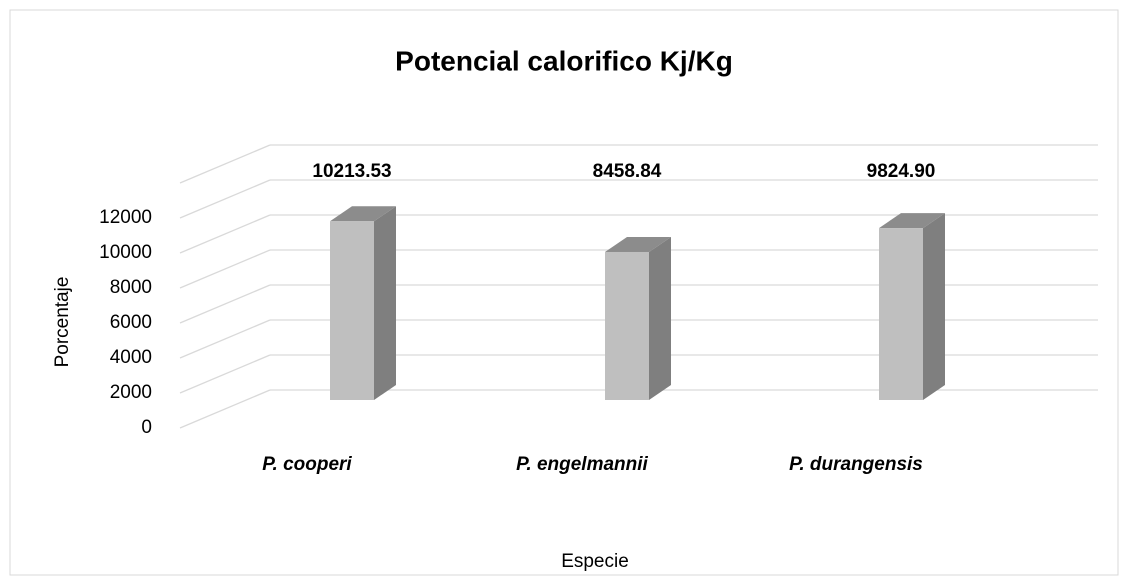 The height and width of the screenshot is (587, 1128). I want to click on x-tick-label: P. engelmannii, so click(582, 464).